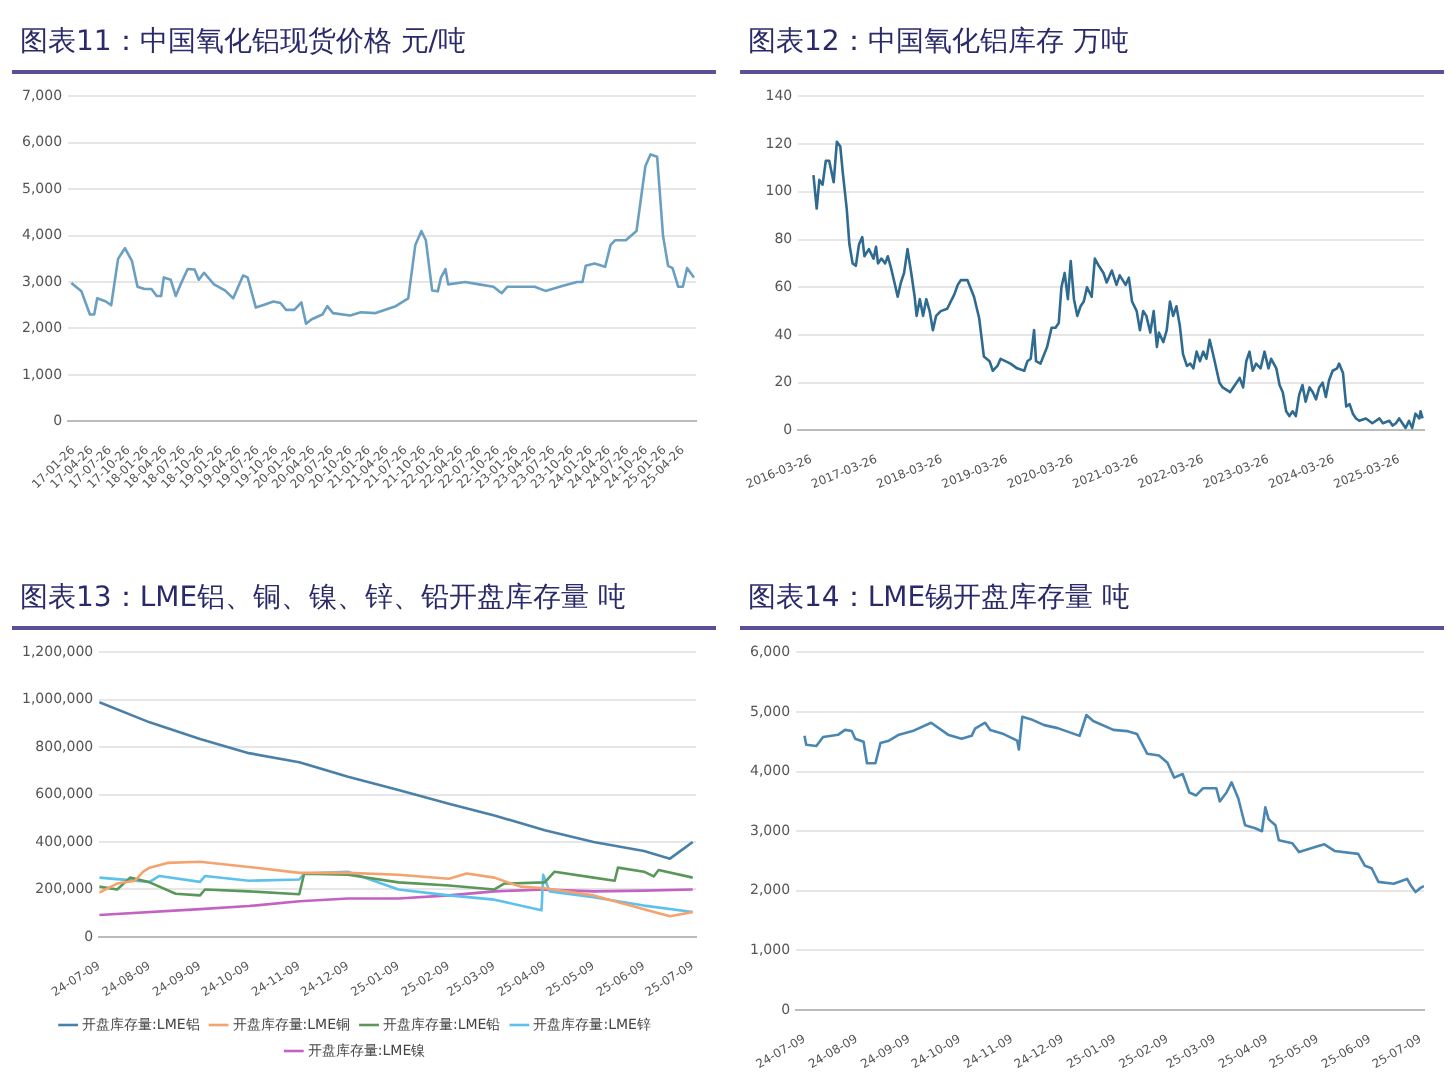 The width and height of the screenshot is (1452, 1072). I want to click on chart-title: 图表12：中国氧化铝库存 万吨, so click(1092, 47).